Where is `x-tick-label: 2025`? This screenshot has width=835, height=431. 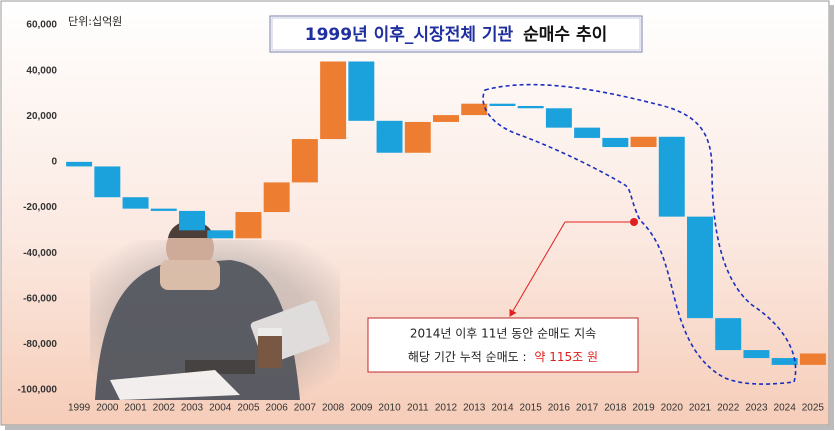
x-tick-label: 2025 is located at coordinates (813, 408).